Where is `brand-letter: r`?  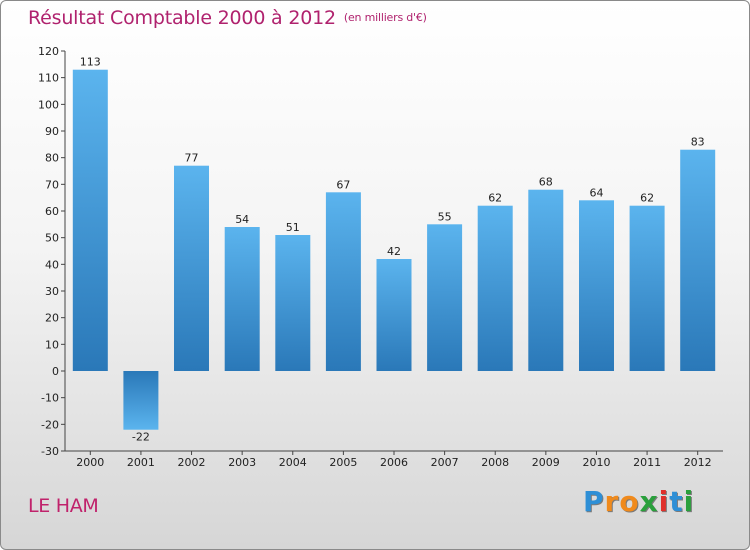
brand-letter: r is located at coordinates (612, 501).